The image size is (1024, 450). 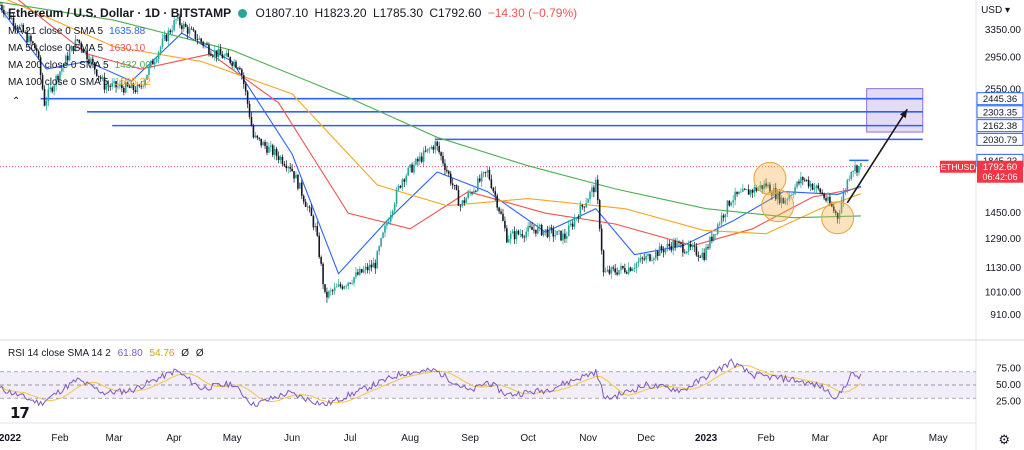 I want to click on ma-label: MA 21 close 0 SMA 5, so click(x=56, y=31).